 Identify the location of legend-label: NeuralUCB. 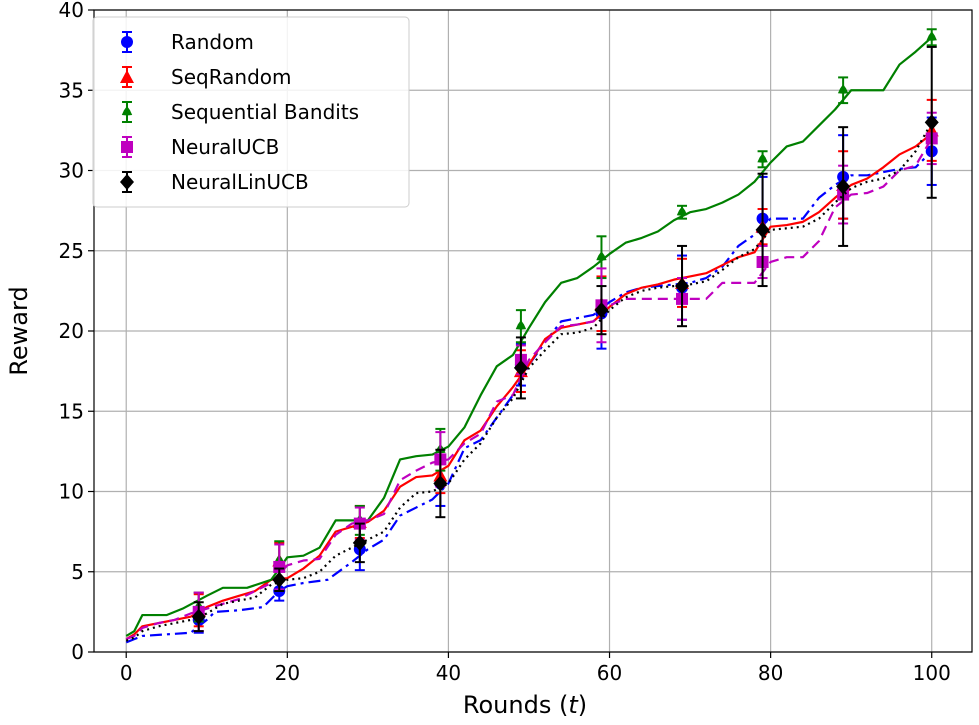
(225, 147).